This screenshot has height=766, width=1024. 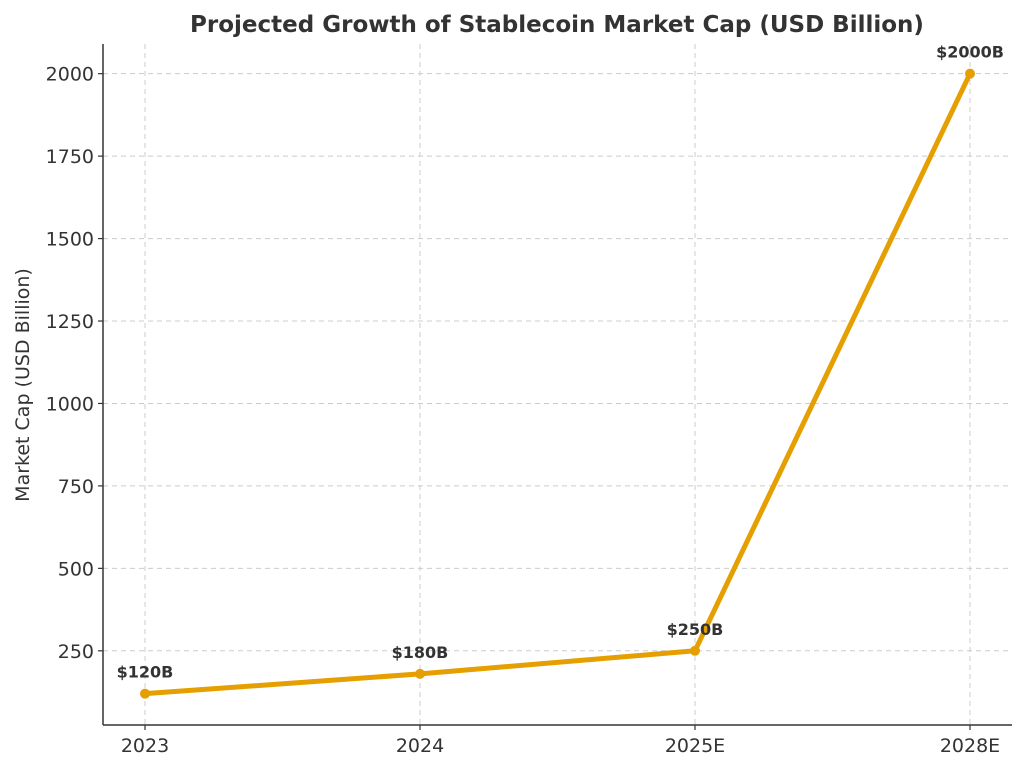 I want to click on x-tick-label: 2023, so click(x=145, y=746).